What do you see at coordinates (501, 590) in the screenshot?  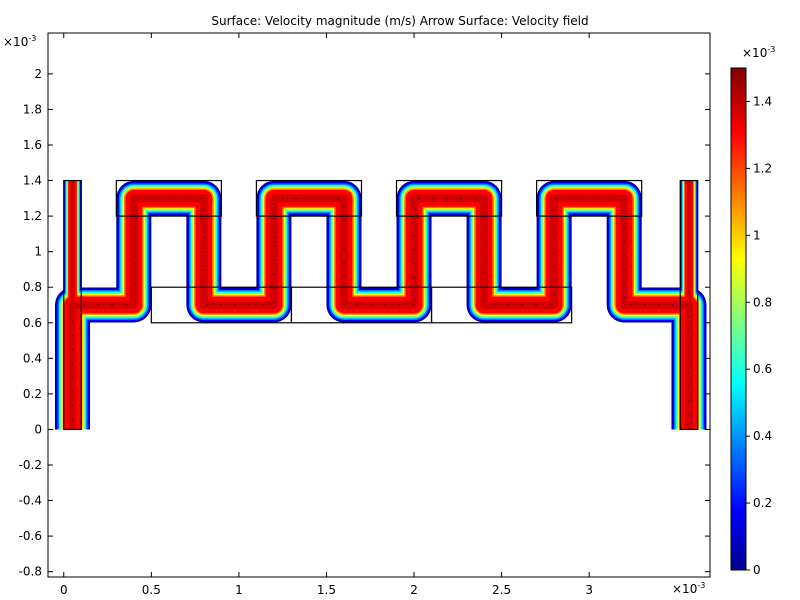 I see `x-tick-label: 2.5` at bounding box center [501, 590].